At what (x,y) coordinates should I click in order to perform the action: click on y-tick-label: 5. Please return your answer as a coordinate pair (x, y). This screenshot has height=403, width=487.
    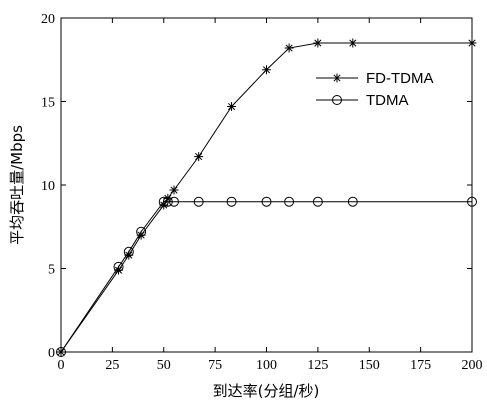
    Looking at the image, I should click on (51, 270).